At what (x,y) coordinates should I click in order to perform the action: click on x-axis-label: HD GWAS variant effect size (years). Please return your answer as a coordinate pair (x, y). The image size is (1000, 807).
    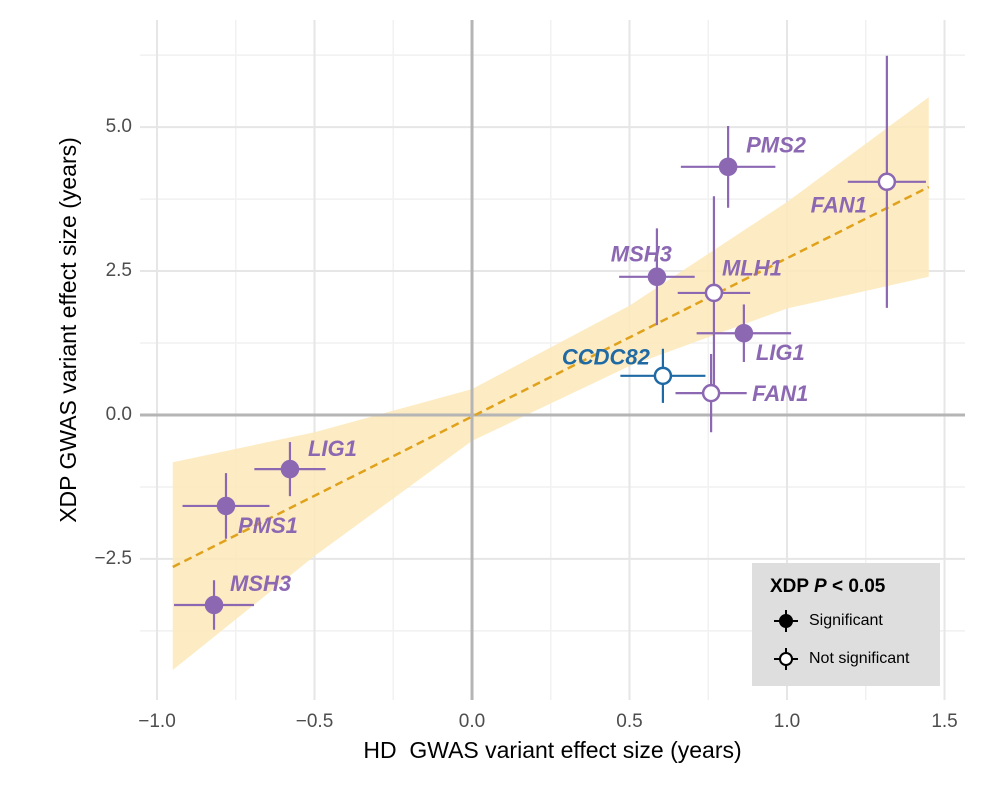
    Looking at the image, I should click on (552, 750).